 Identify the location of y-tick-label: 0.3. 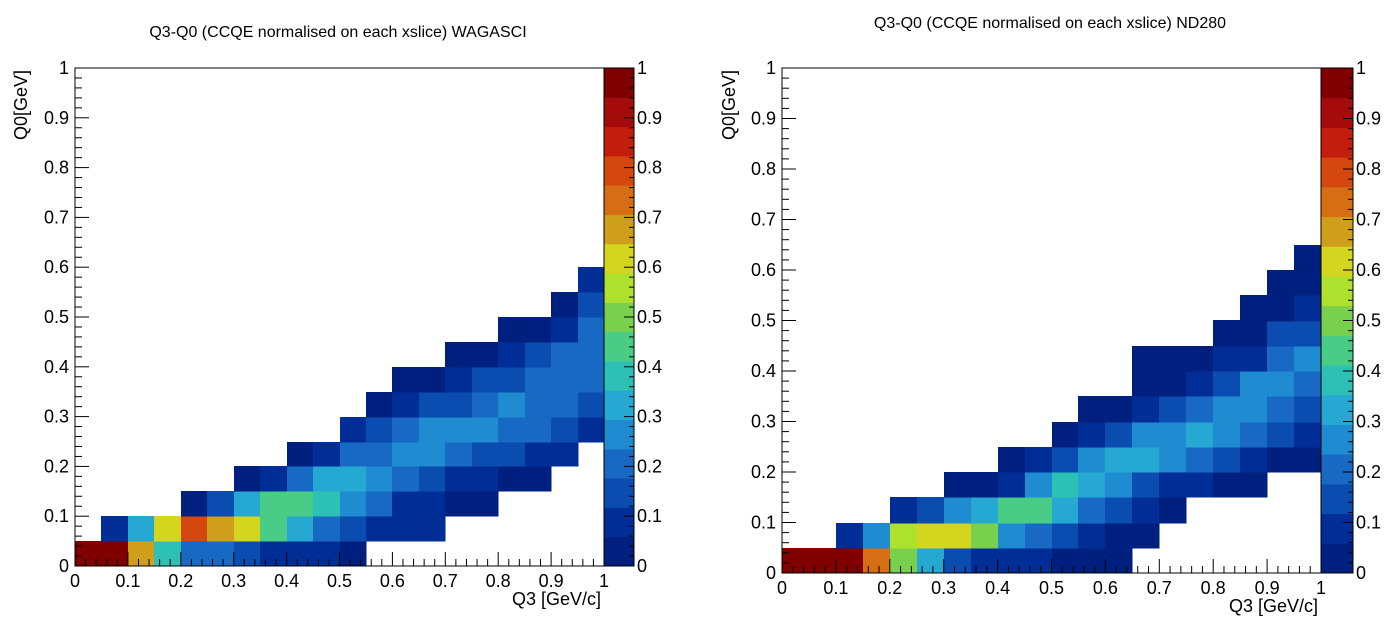
(763, 422).